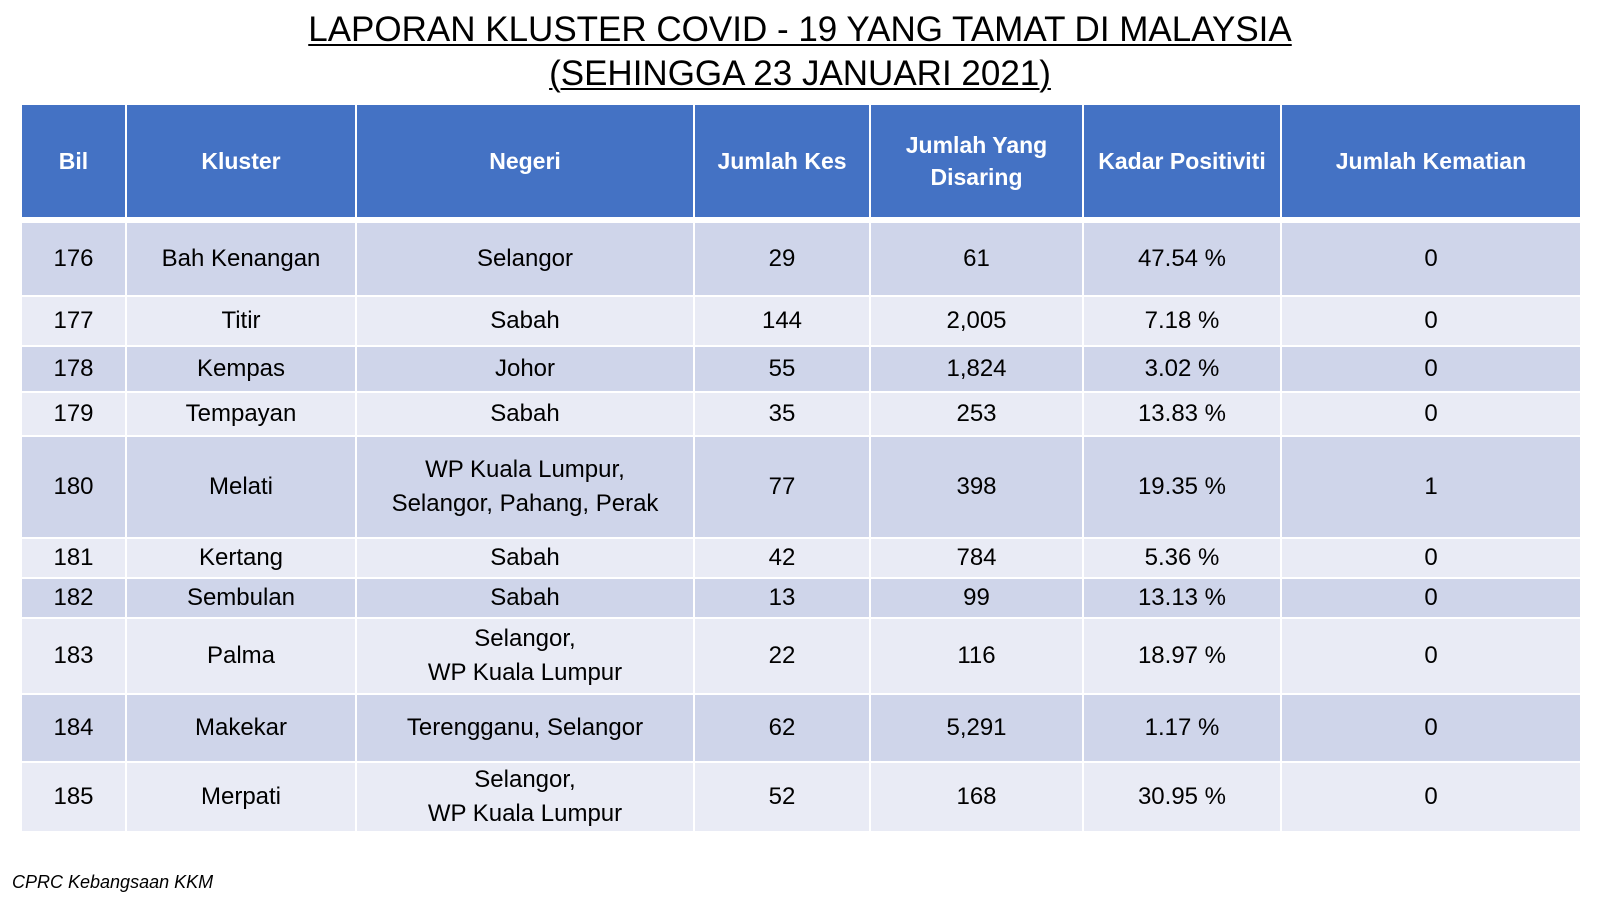 This screenshot has width=1600, height=900. I want to click on cell-kluster: Titir, so click(241, 321).